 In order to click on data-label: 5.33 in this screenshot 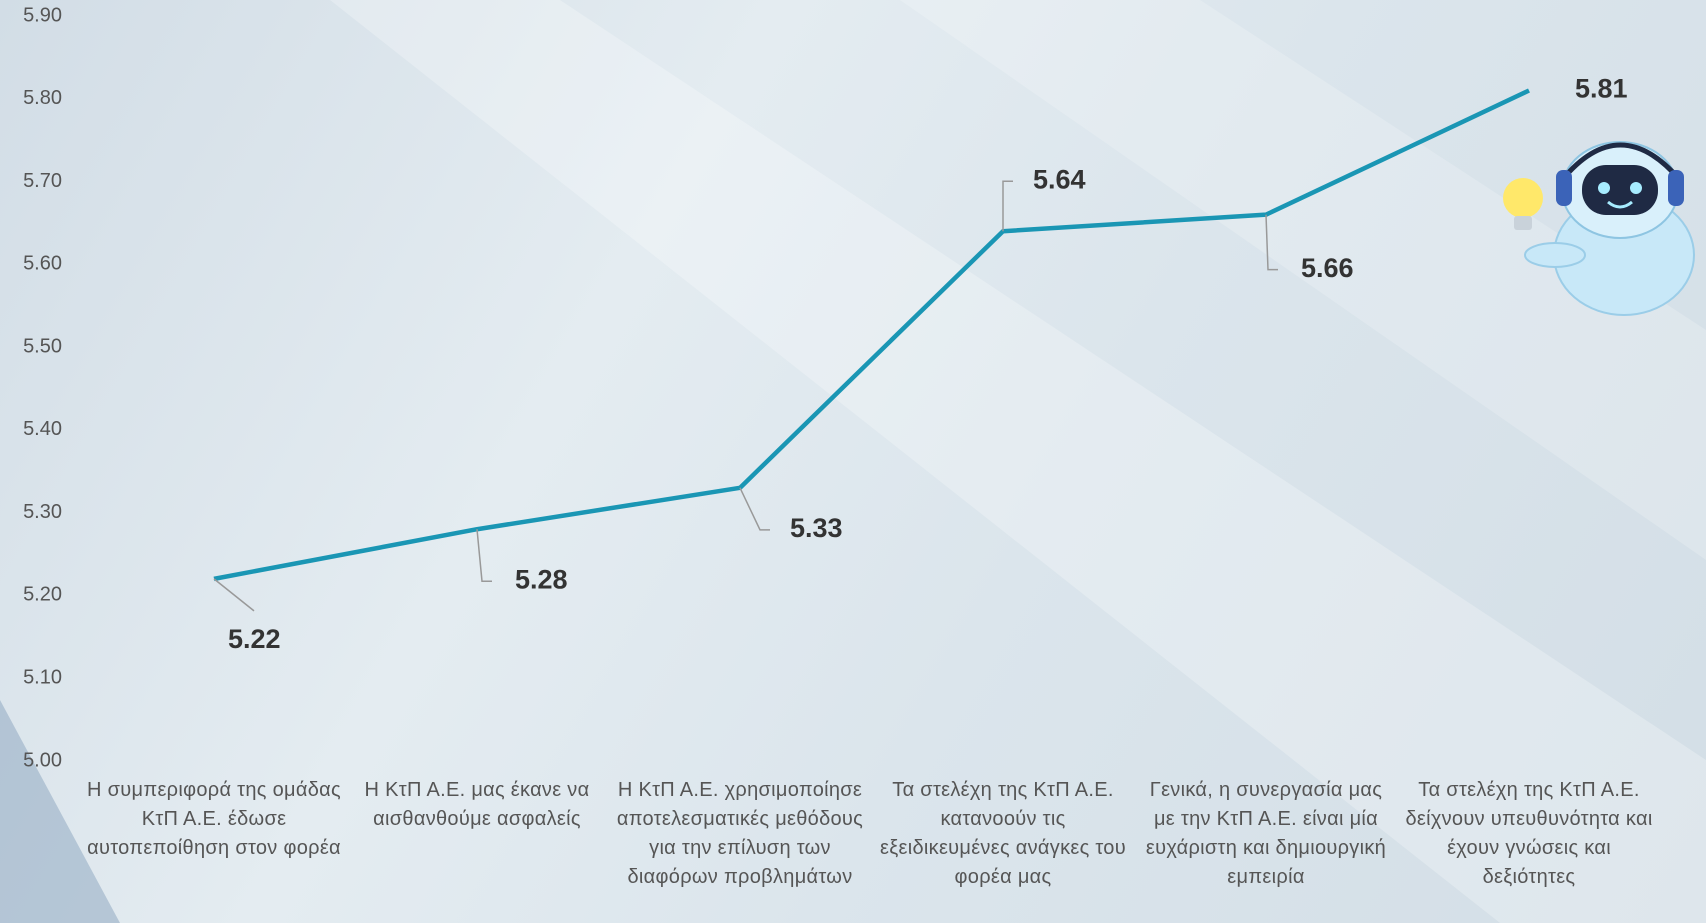, I will do `click(816, 528)`.